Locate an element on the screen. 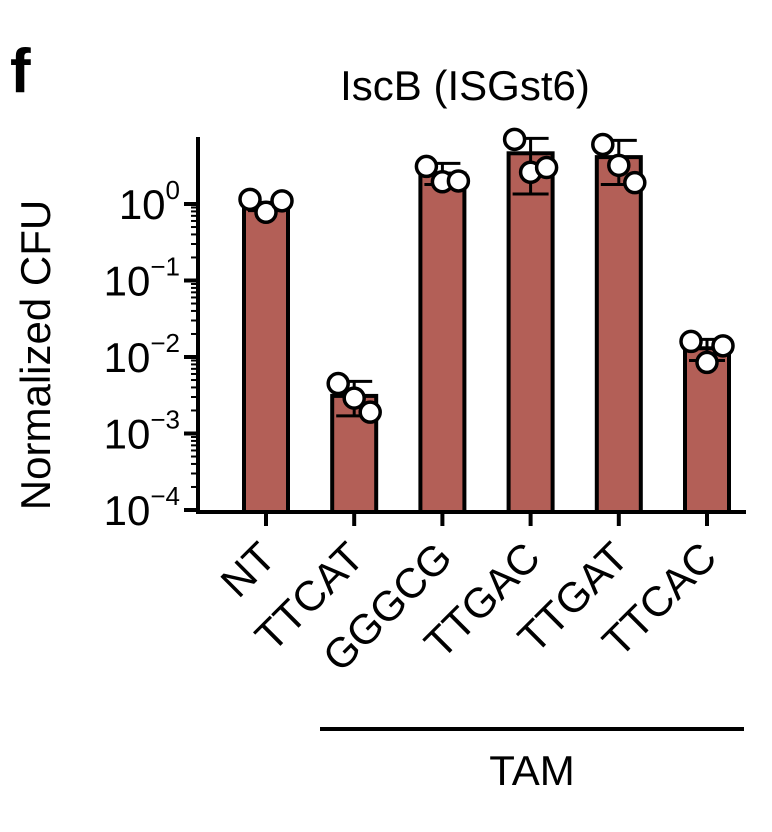  y-axis-label: Normalized CFU is located at coordinates (35, 355).